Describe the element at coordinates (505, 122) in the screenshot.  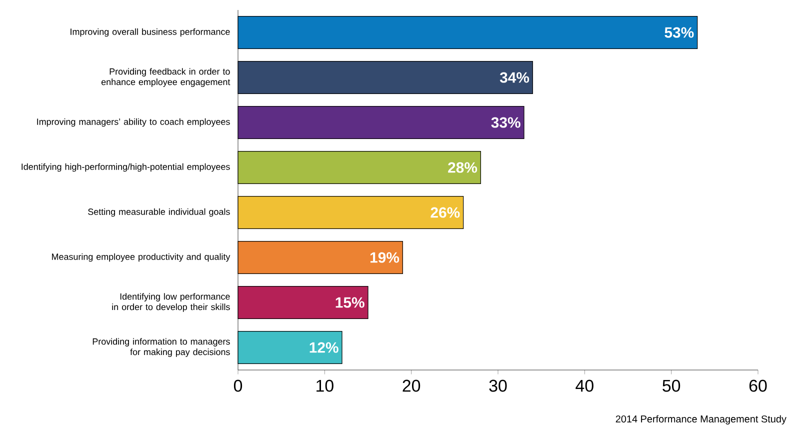
I see `data-label: 33%` at that location.